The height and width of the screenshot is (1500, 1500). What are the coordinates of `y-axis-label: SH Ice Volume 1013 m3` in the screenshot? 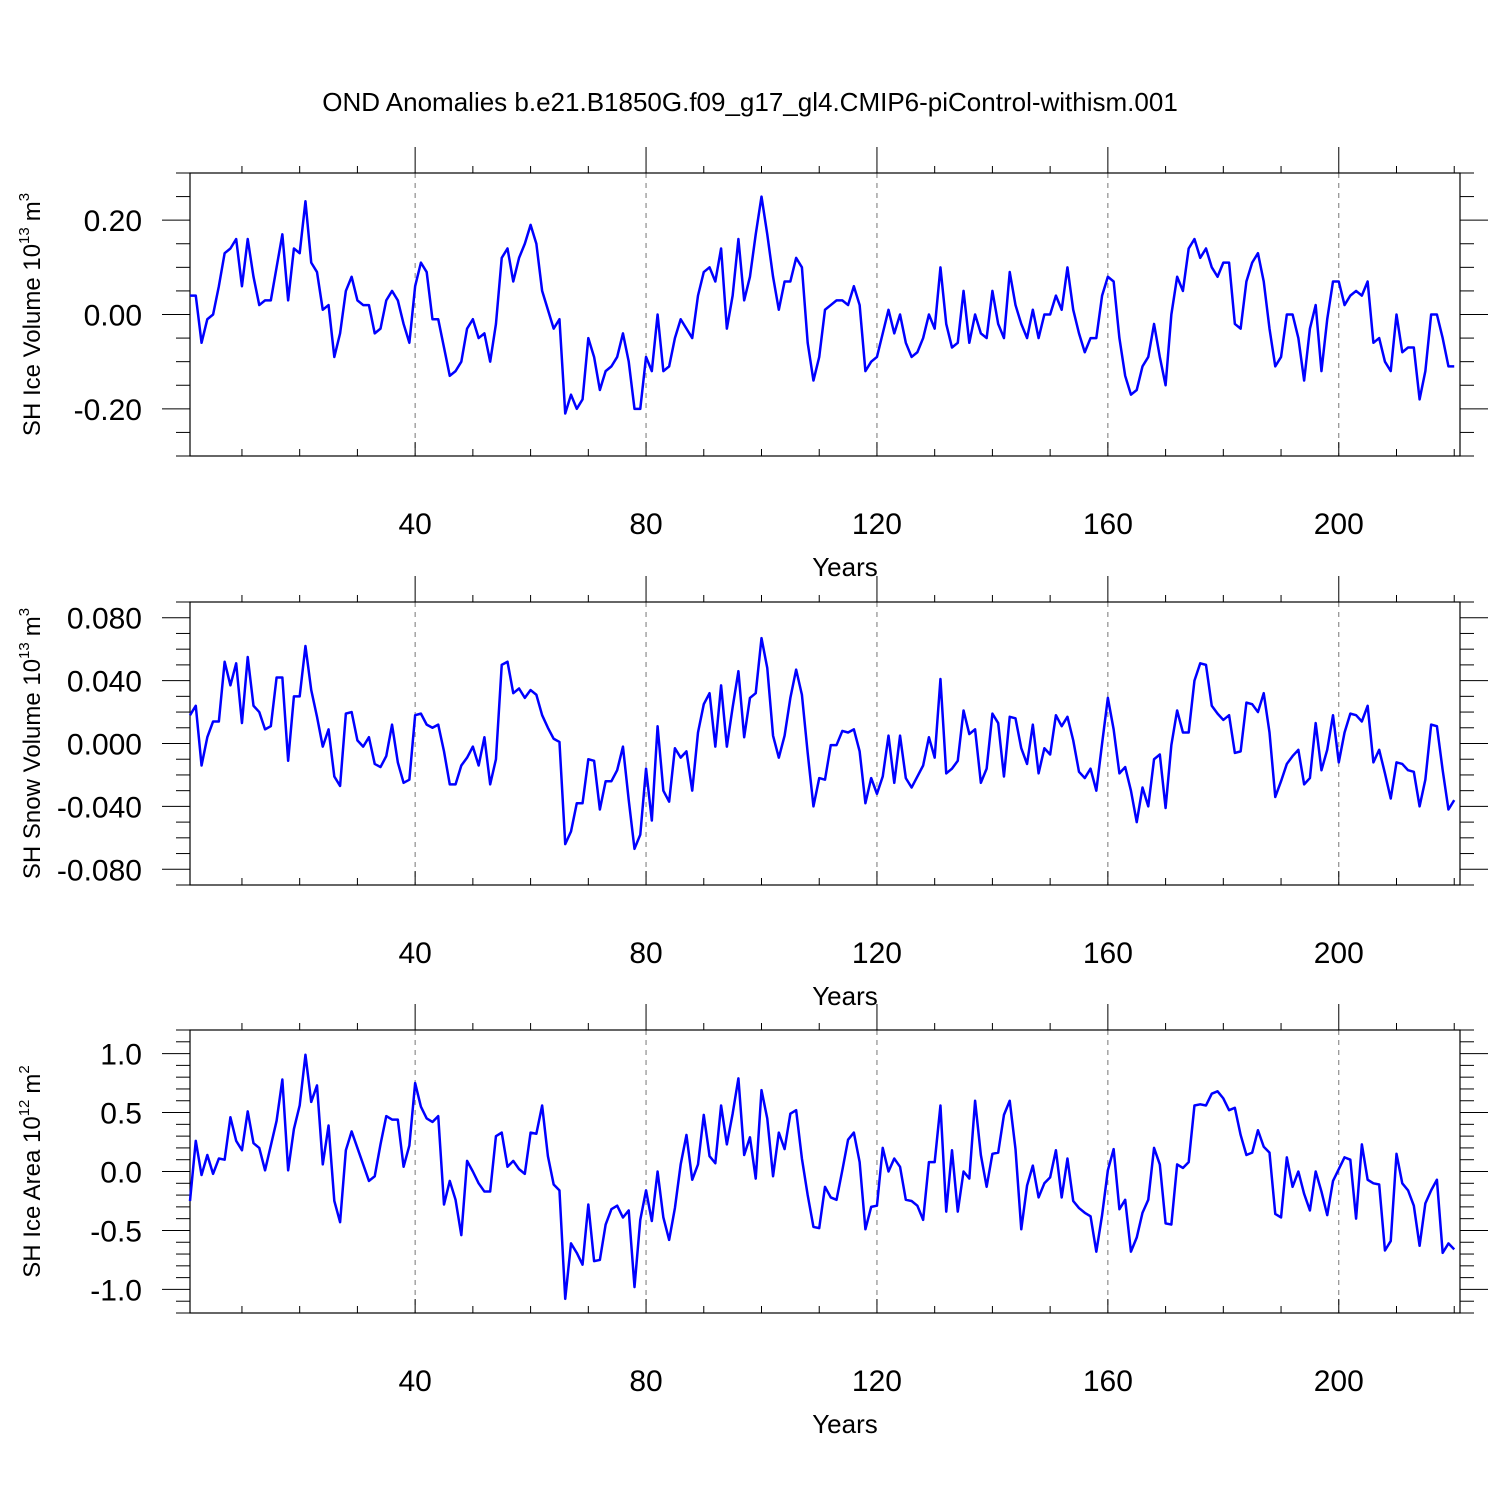 It's located at (31, 314).